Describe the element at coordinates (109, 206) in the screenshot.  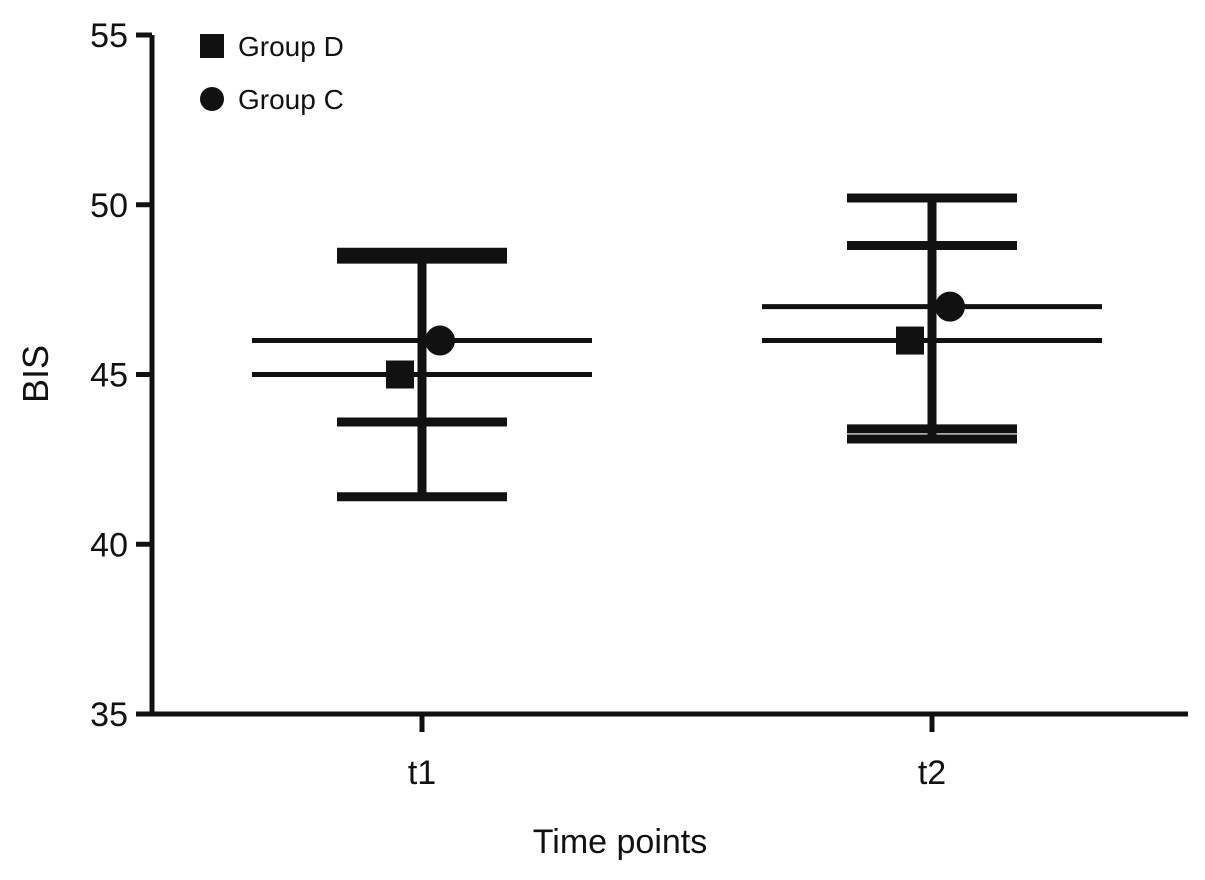
I see `y-tick-label: 50` at that location.